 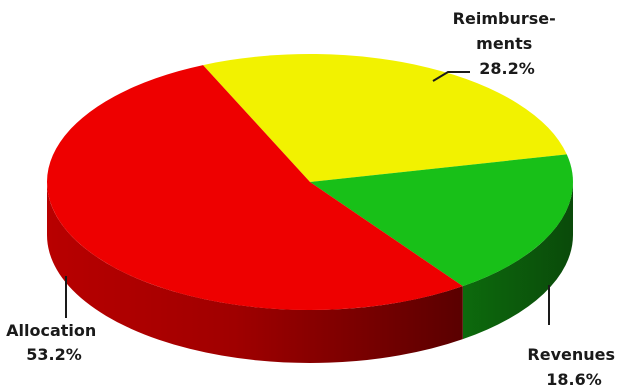 I want to click on slice-label-reimbursements-line1: Reimburse-, so click(x=504, y=18).